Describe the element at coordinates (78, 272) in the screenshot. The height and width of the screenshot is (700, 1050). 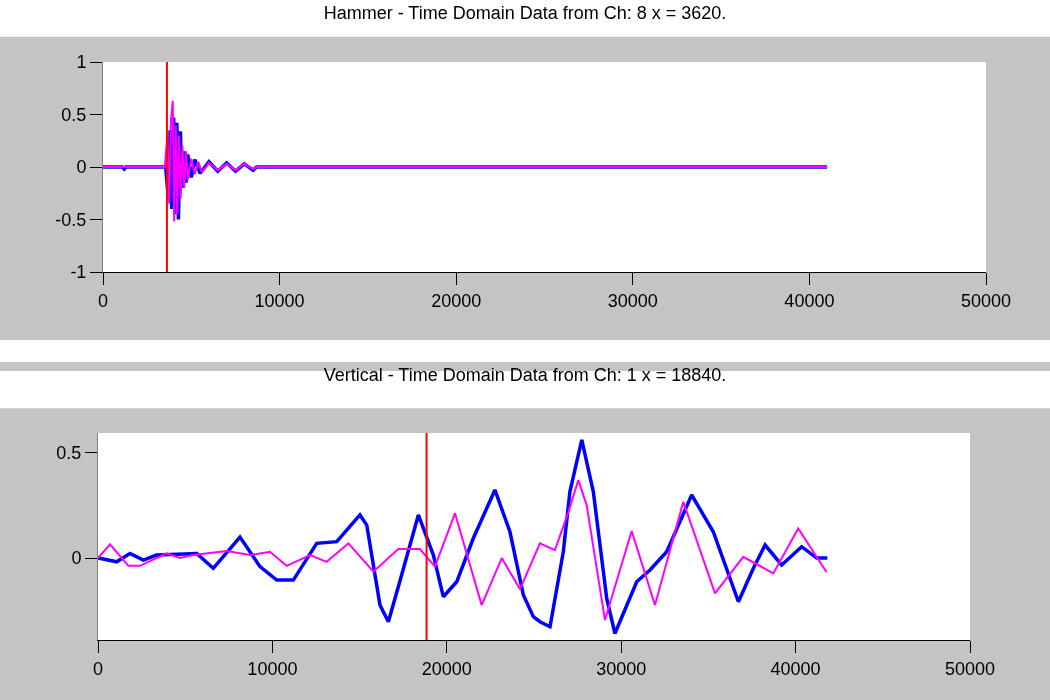
I see `y-tick-label: -1` at that location.